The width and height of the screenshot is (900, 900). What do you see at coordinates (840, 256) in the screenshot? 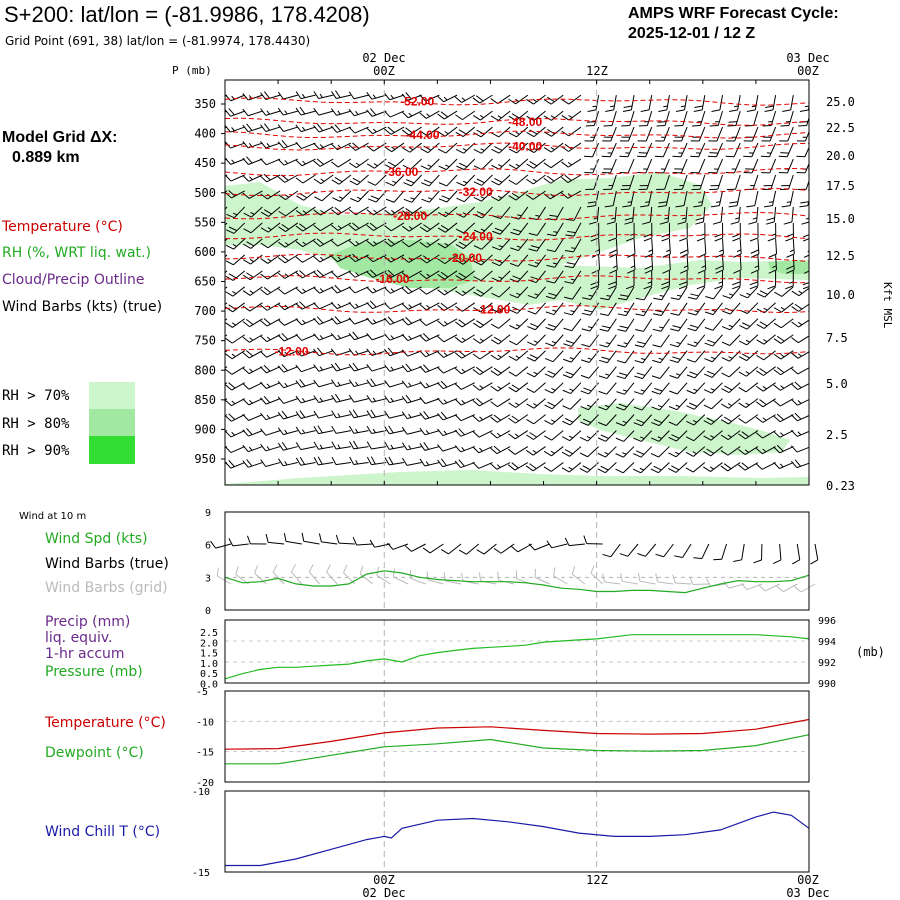
I see `kft-tick: 12.5` at bounding box center [840, 256].